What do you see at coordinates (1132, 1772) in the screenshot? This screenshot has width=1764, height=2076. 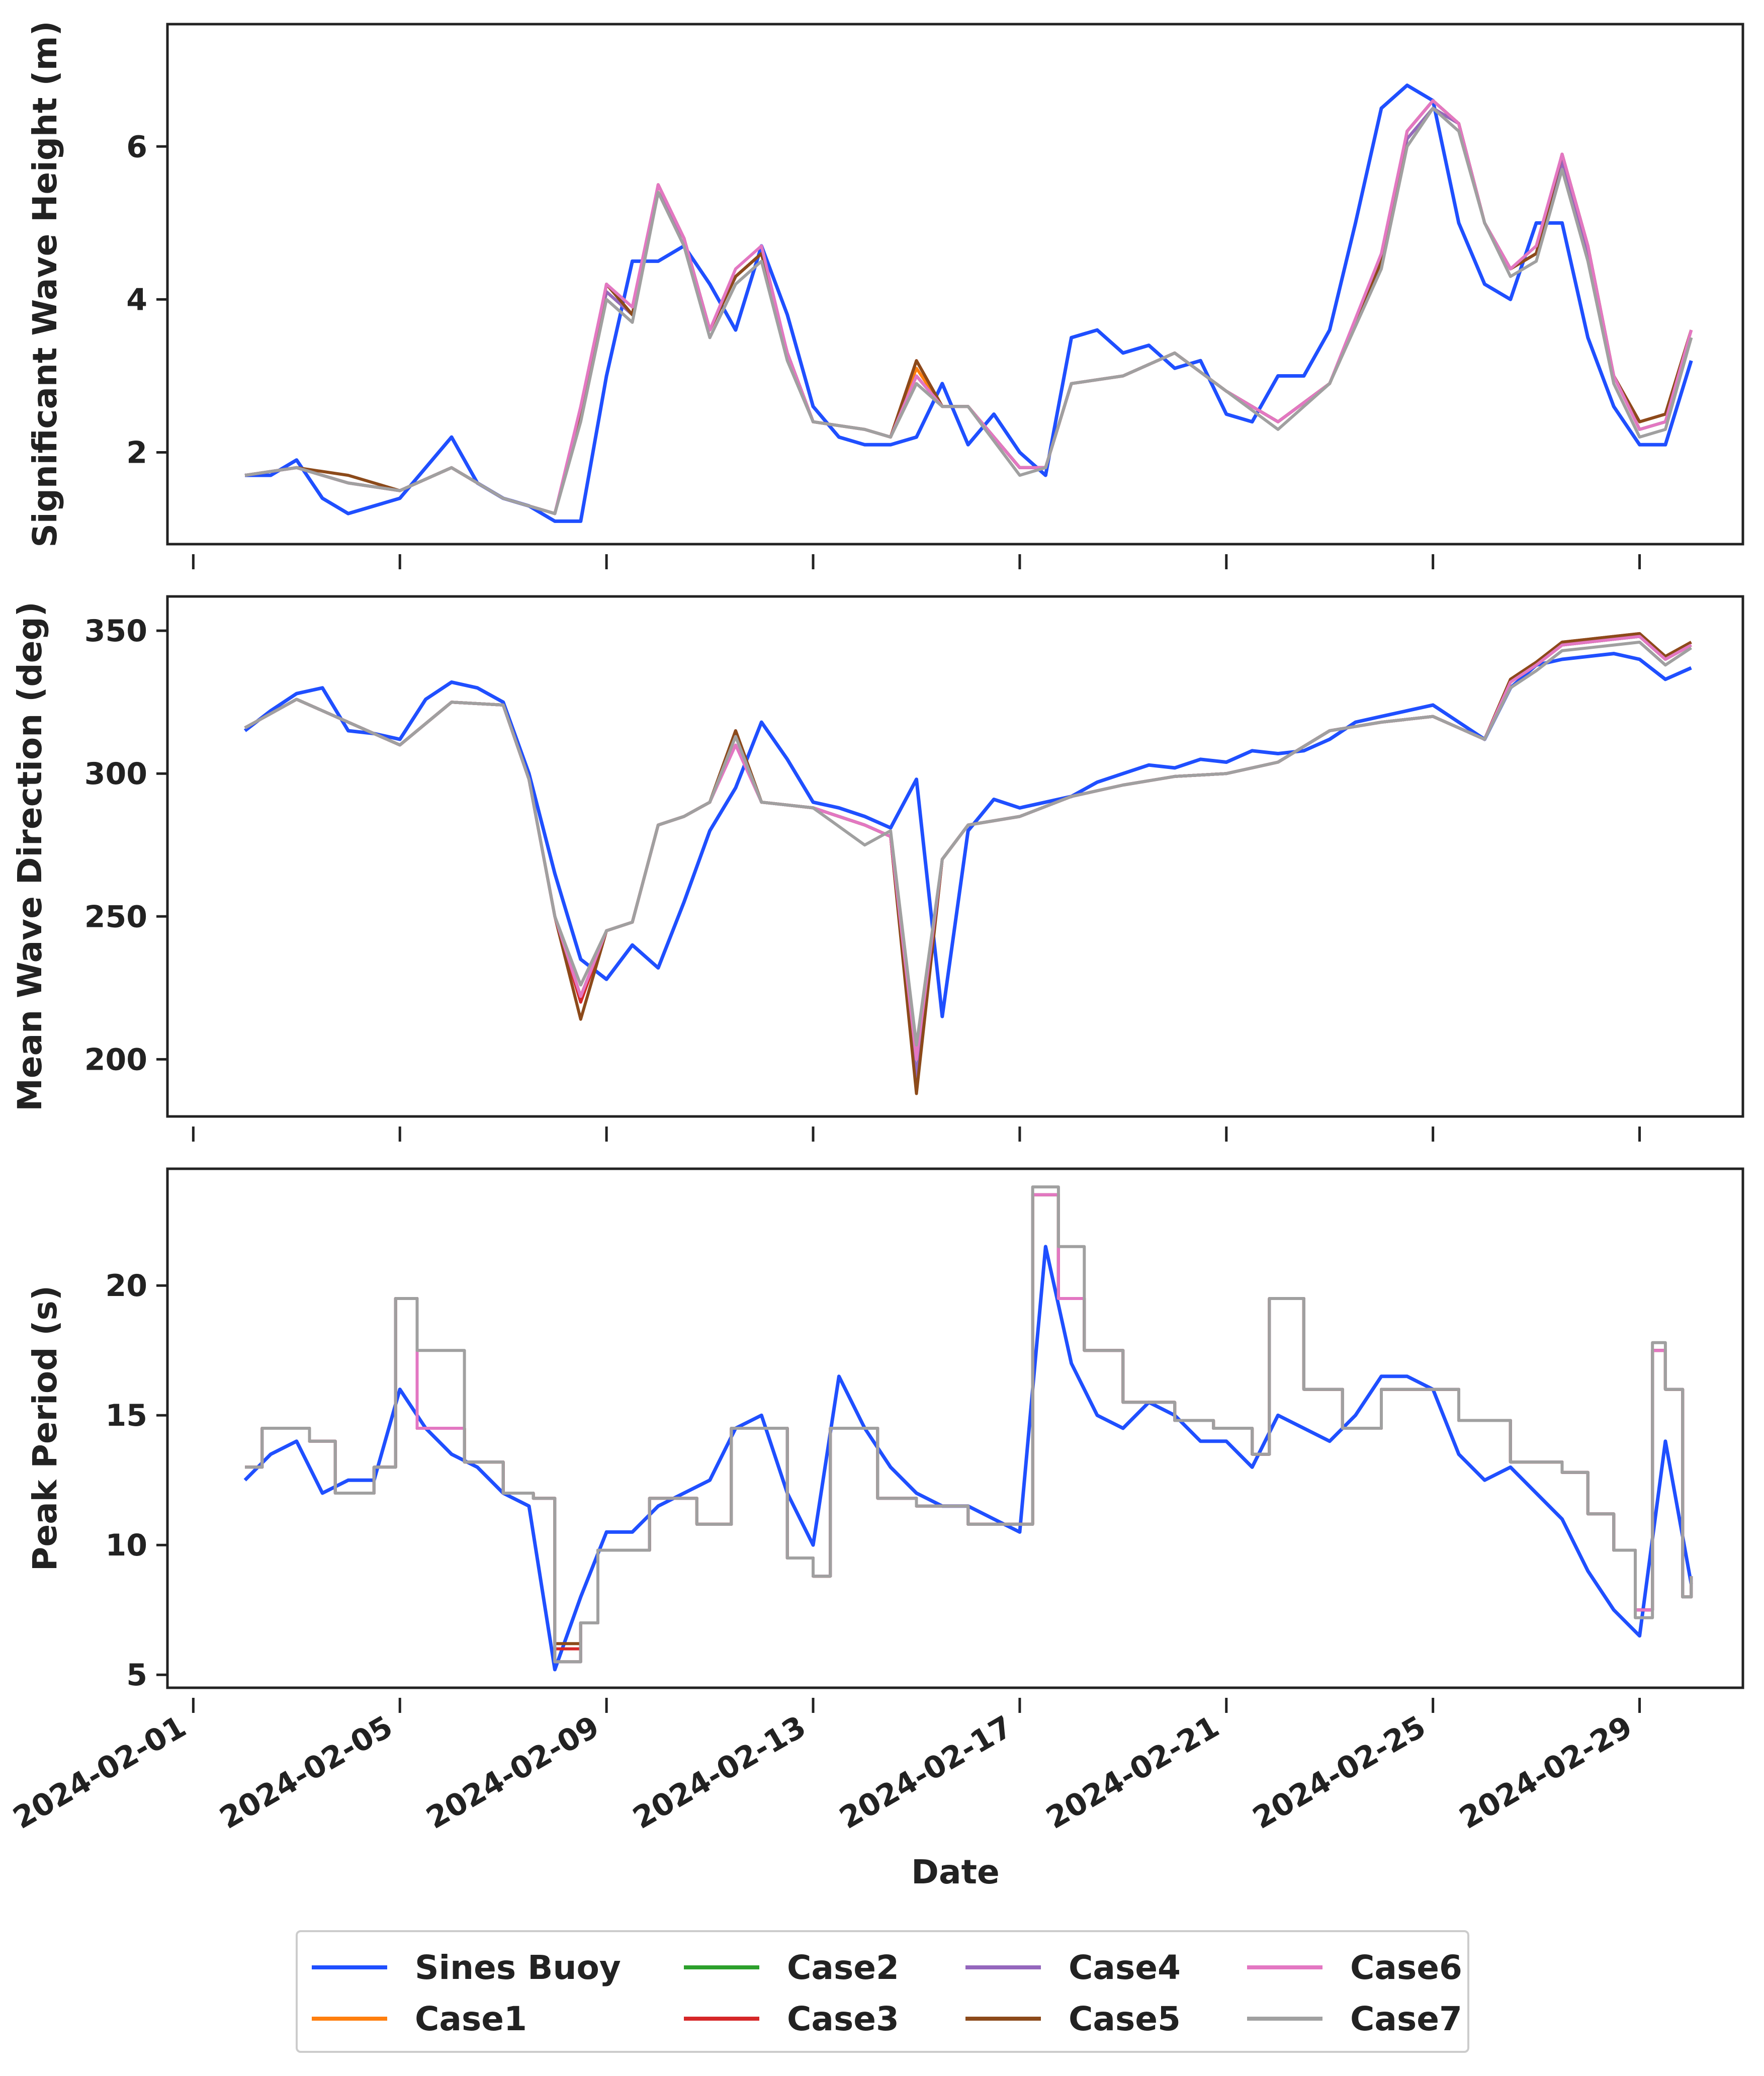 I see `x-tick-label: 2024-02-21` at bounding box center [1132, 1772].